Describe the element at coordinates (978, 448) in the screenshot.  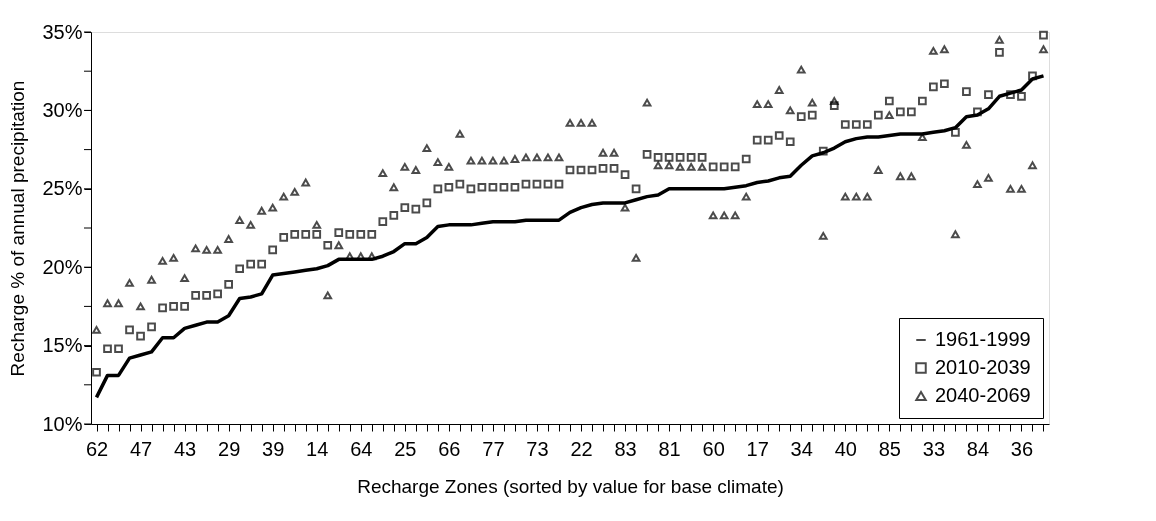
I see `x-tick-label: 84` at that location.